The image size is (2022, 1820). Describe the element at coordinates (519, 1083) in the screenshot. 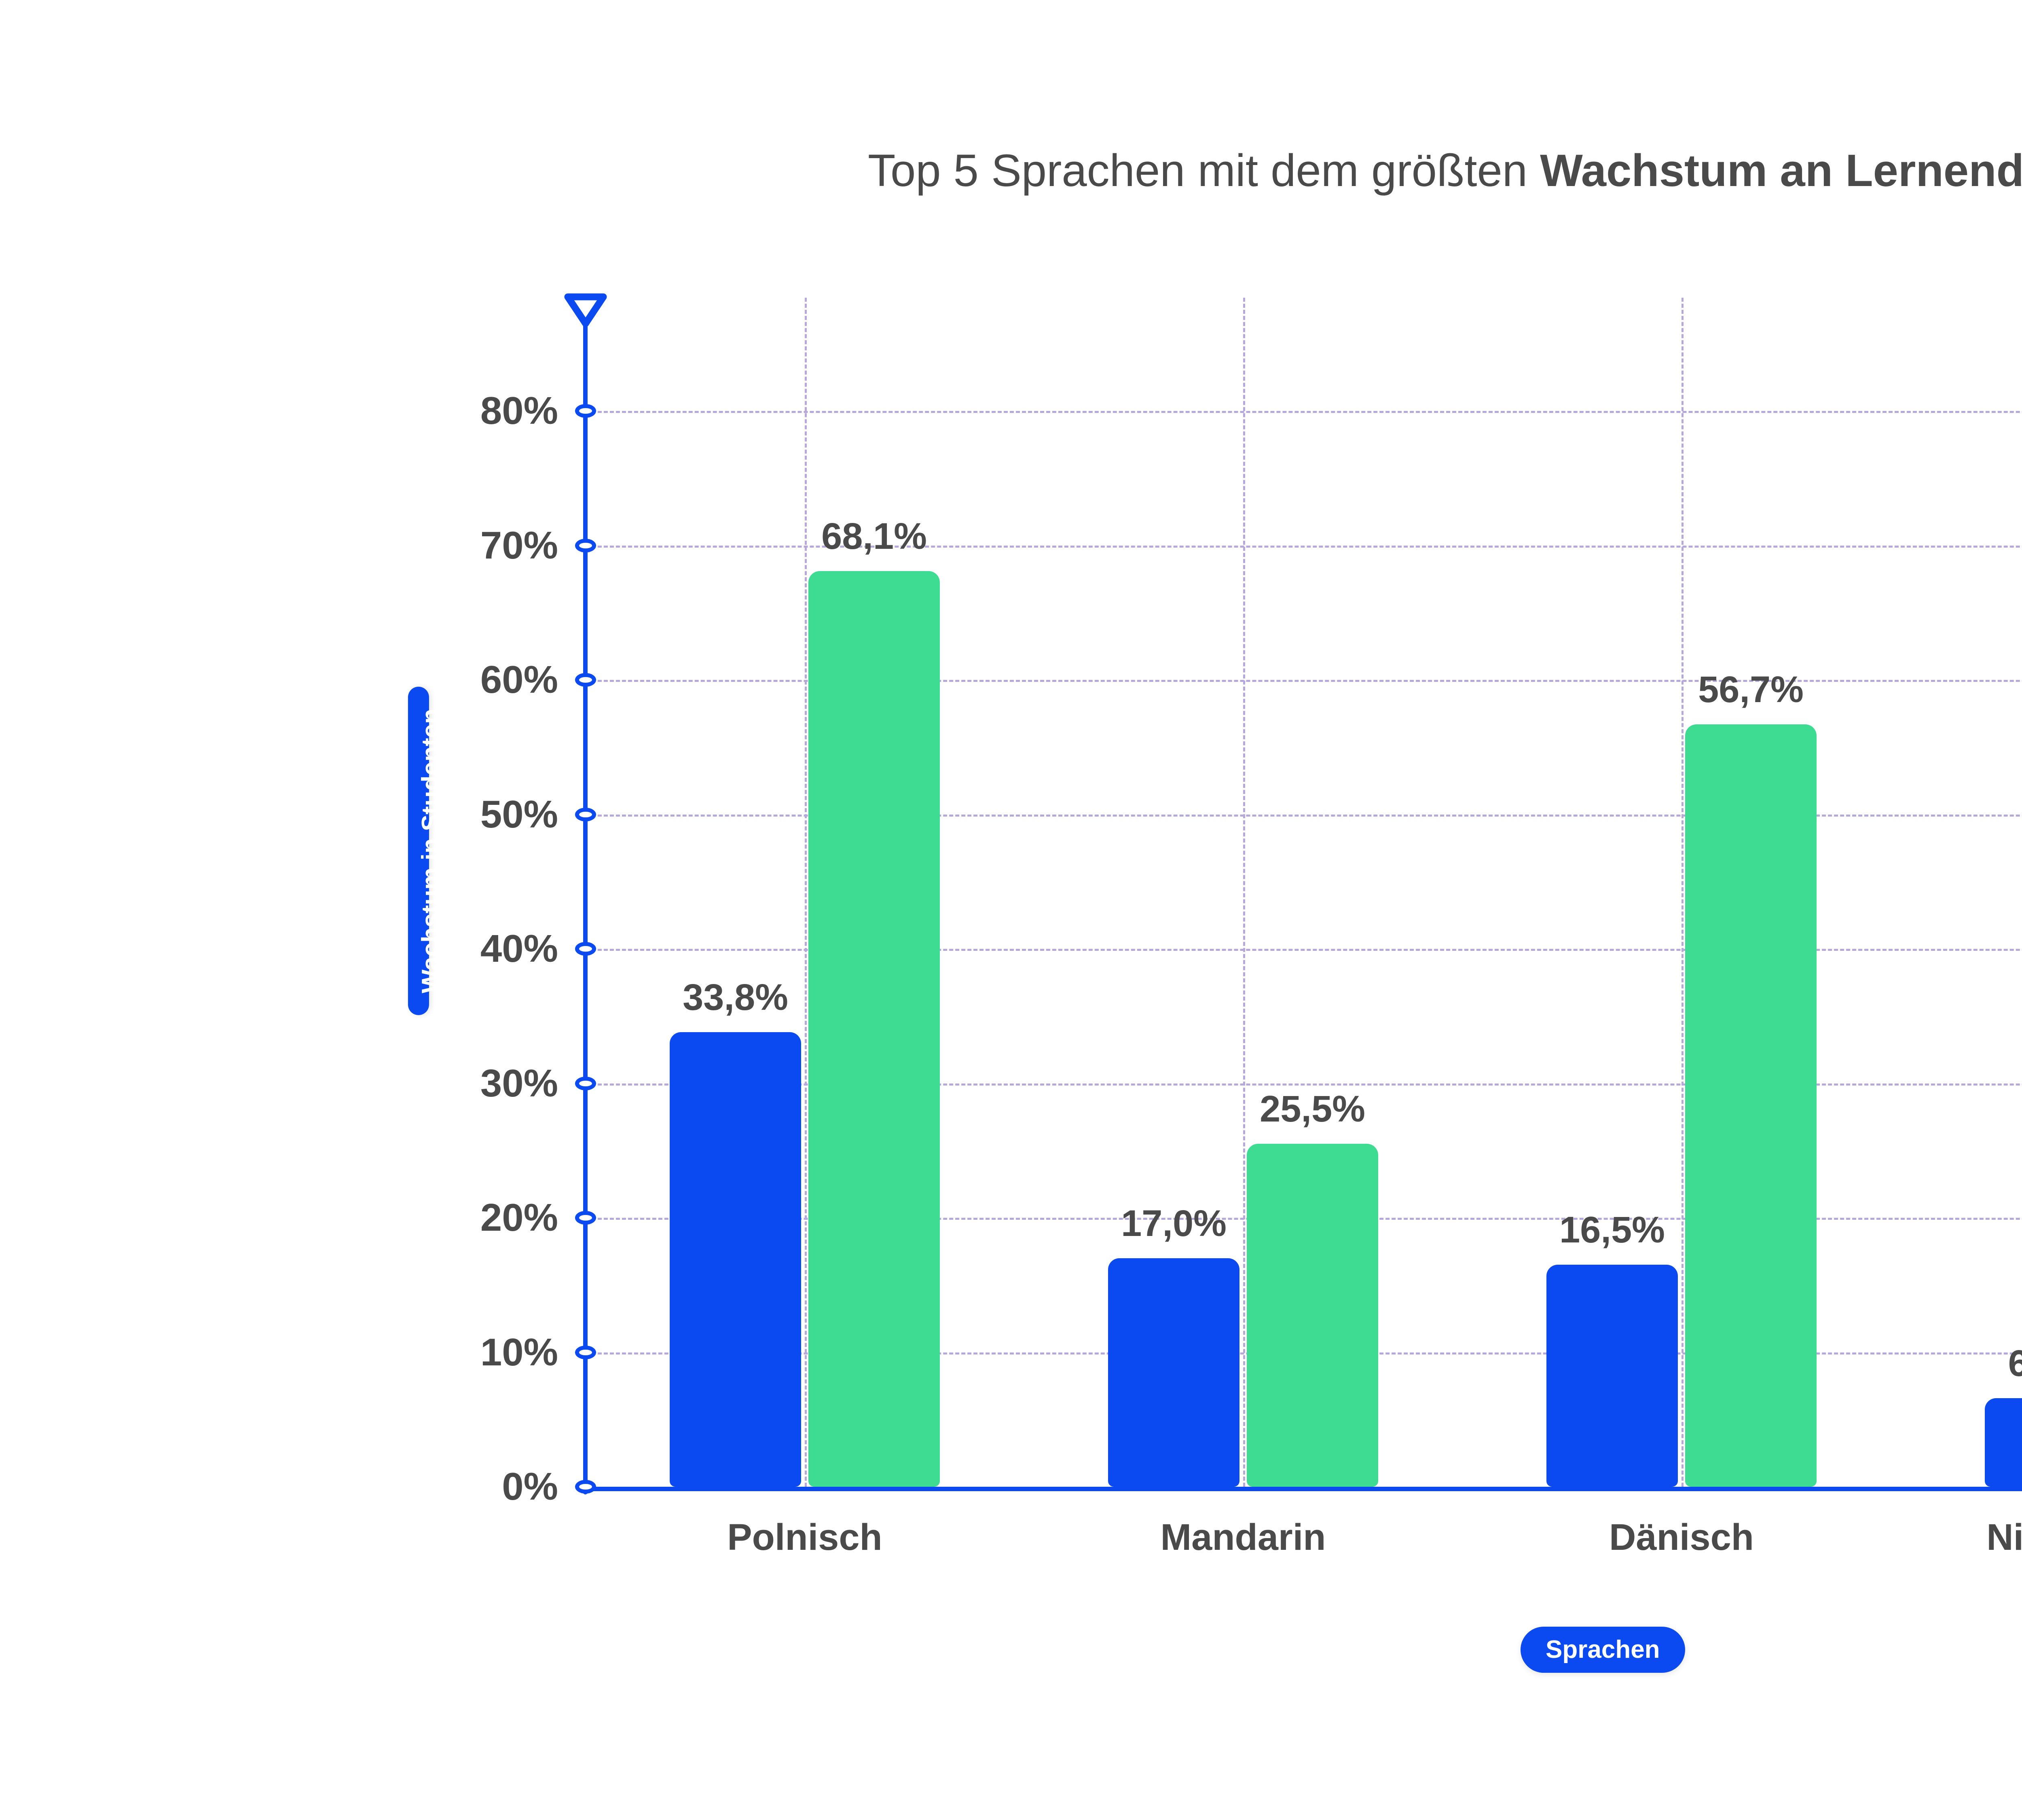

I see `y-axis-tick-label: 30%` at that location.